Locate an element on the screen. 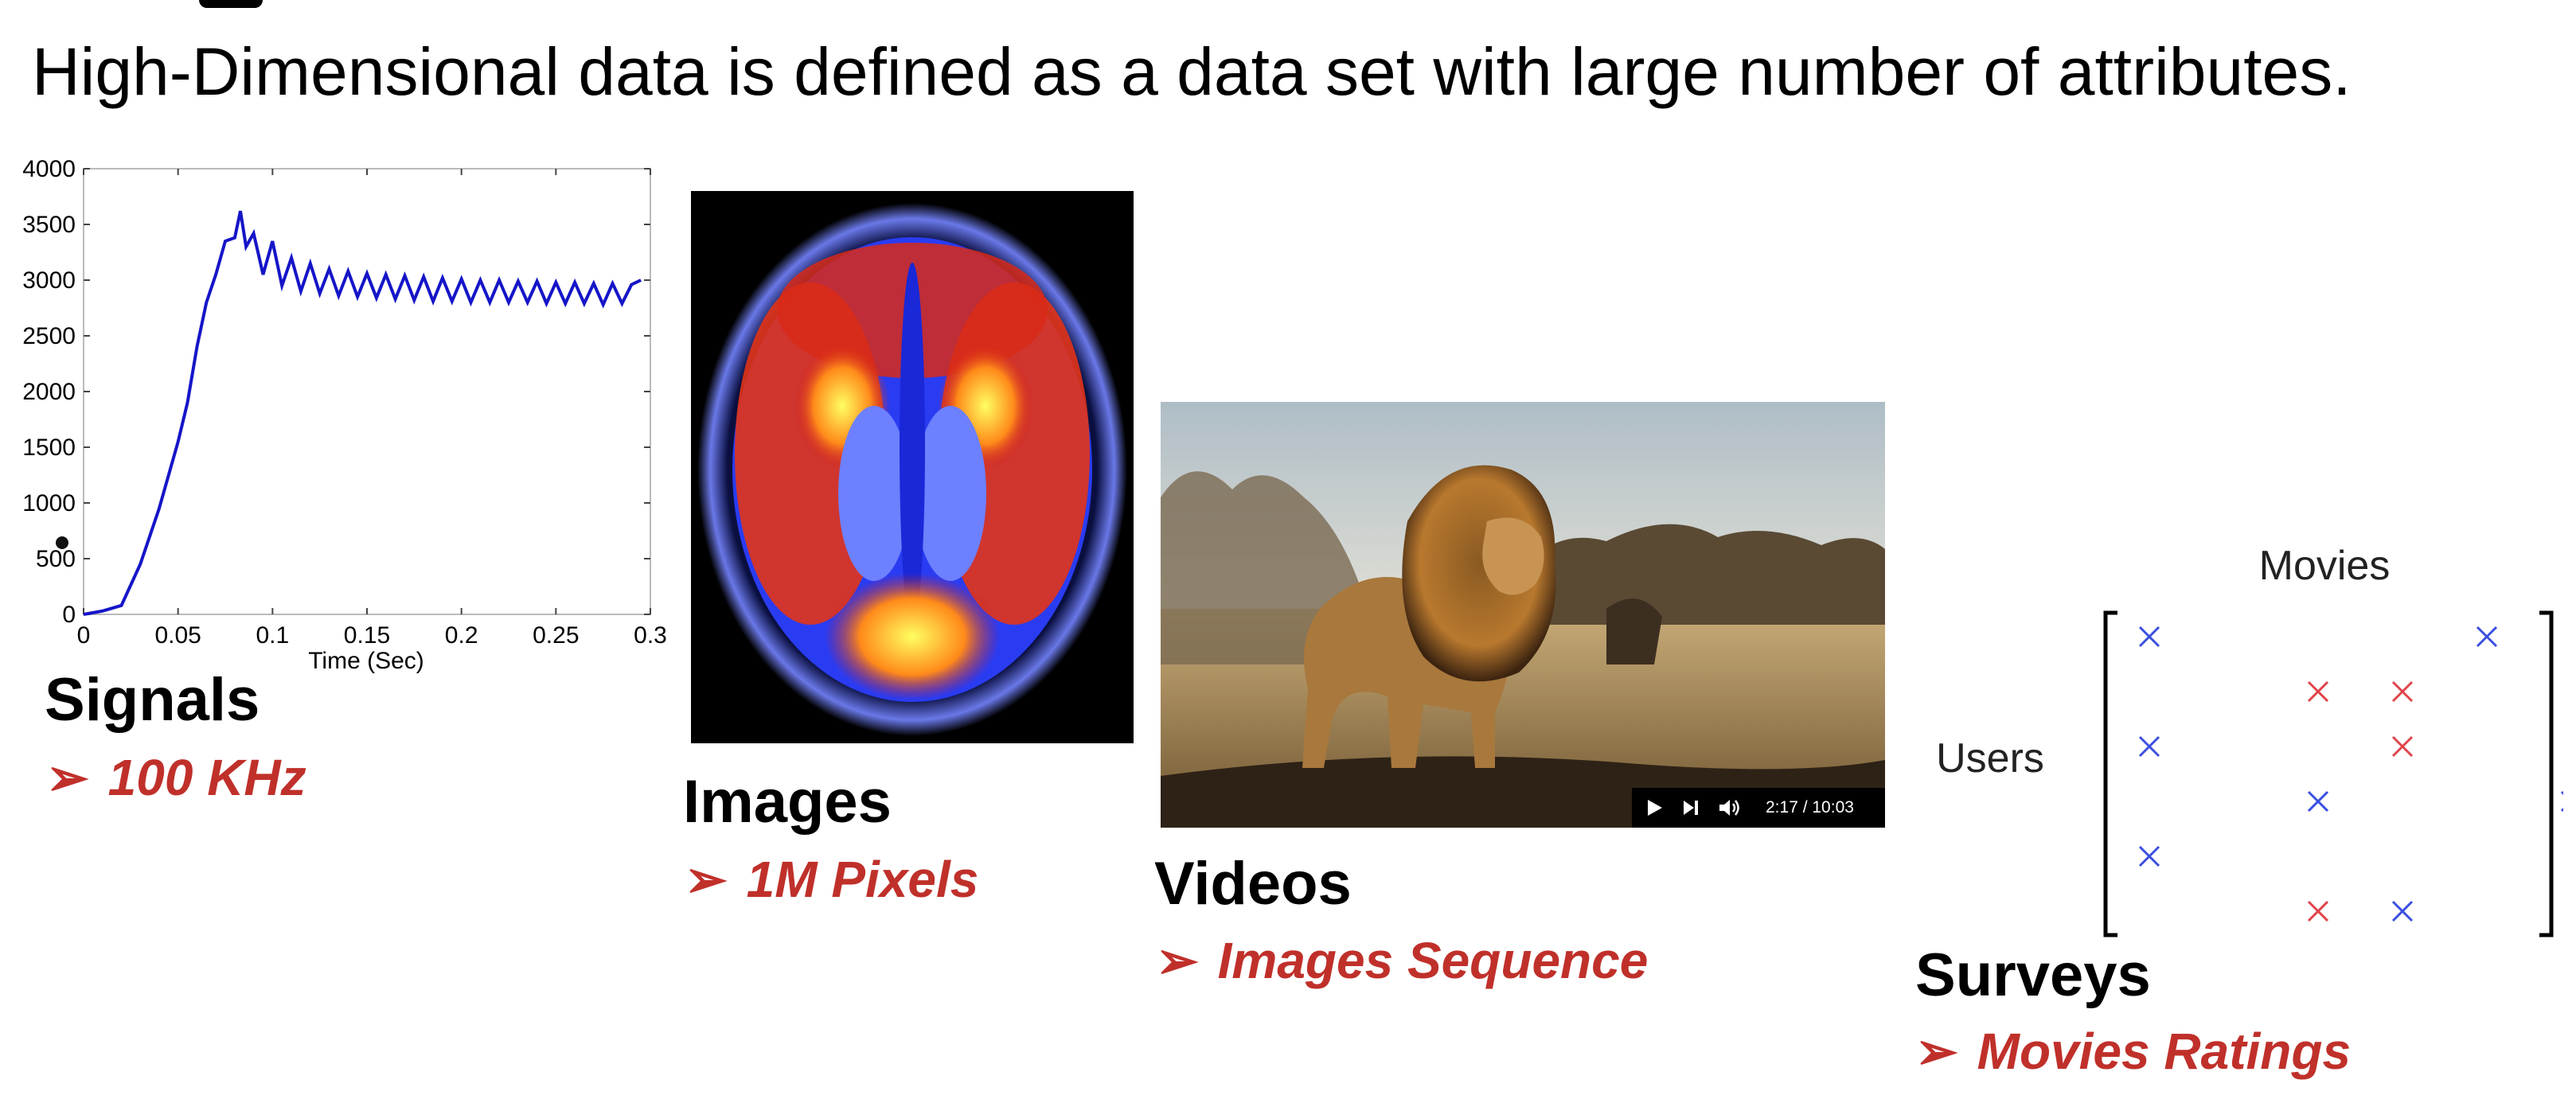 This screenshot has width=2576, height=1103. y-tick-label: 3000 is located at coordinates (49, 280).